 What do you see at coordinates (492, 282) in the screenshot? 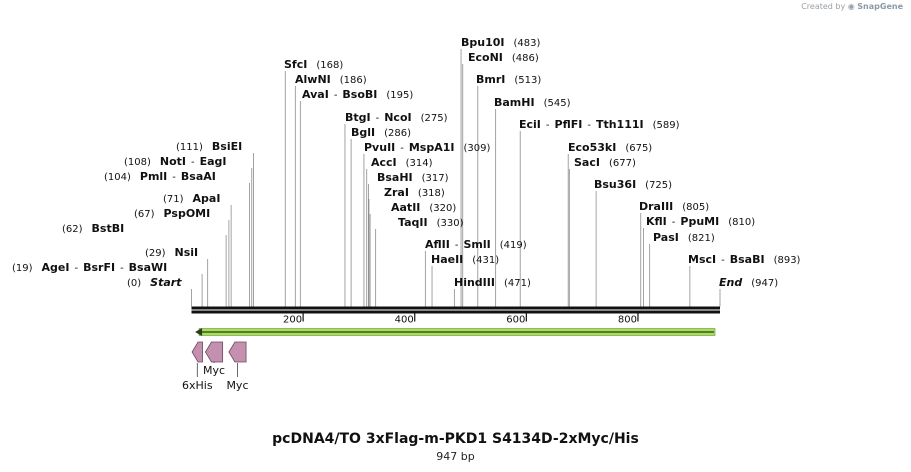
I see `site-label: HindIII (471)` at bounding box center [492, 282].